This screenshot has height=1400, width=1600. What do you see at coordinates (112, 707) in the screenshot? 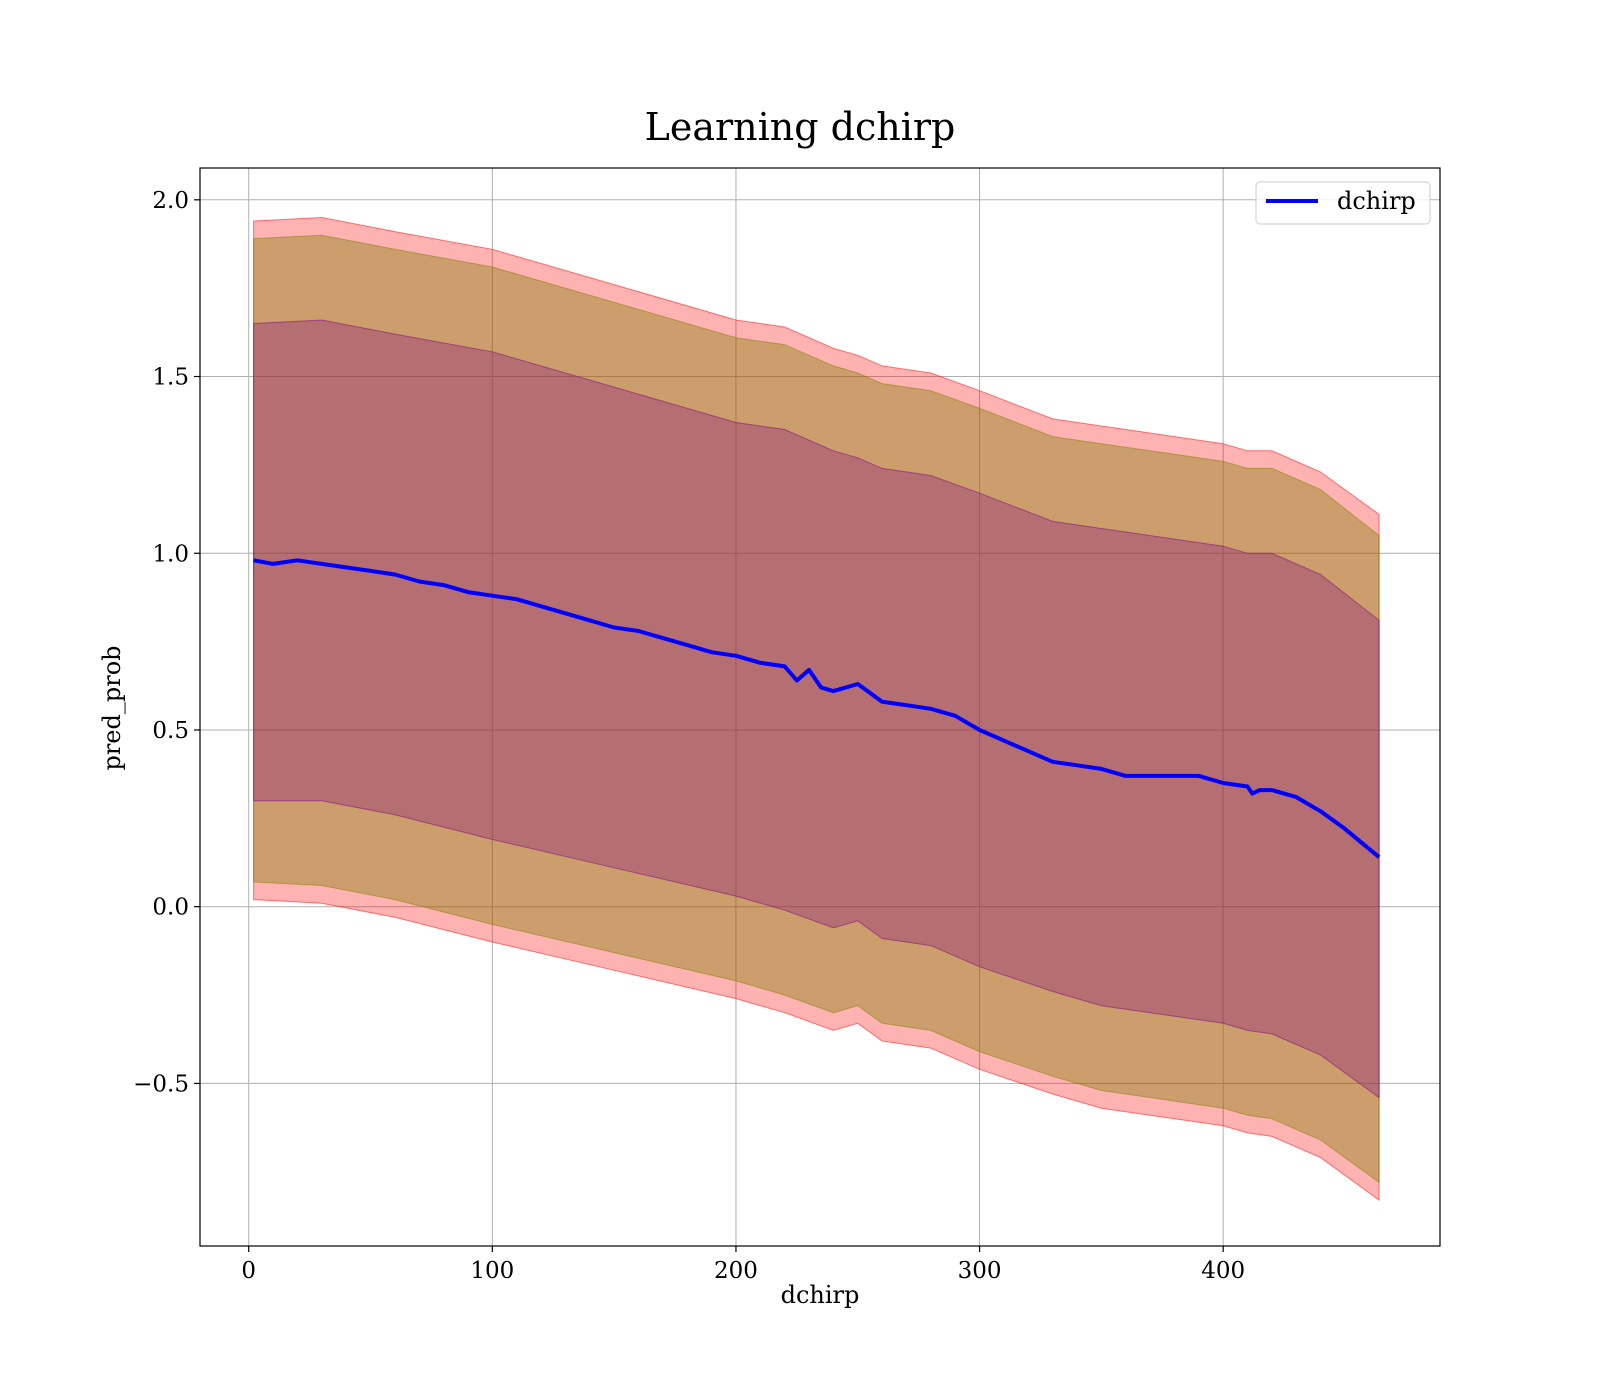
I see `y-axis-label: pred_prob` at bounding box center [112, 707].